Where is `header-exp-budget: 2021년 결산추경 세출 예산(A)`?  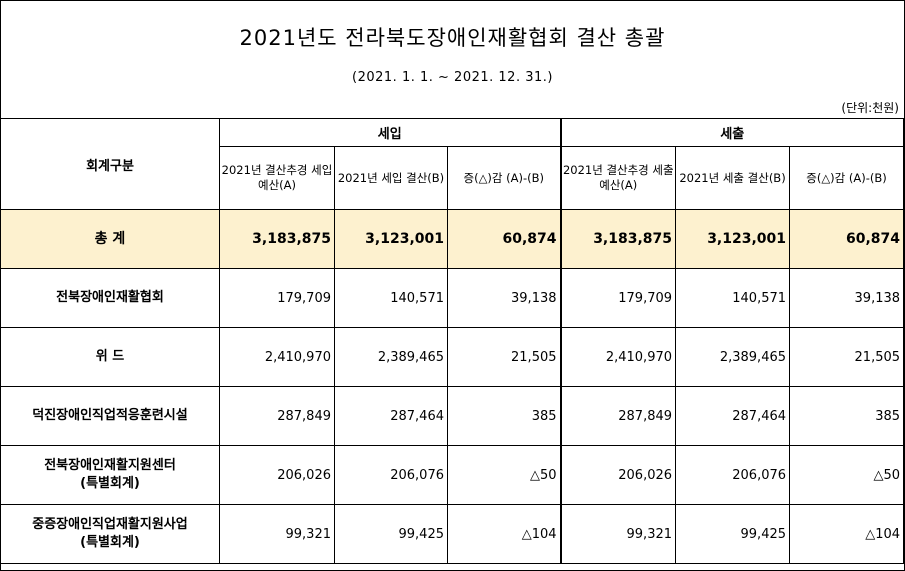
header-exp-budget: 2021년 결산추경 세출 예산(A) is located at coordinates (618, 178).